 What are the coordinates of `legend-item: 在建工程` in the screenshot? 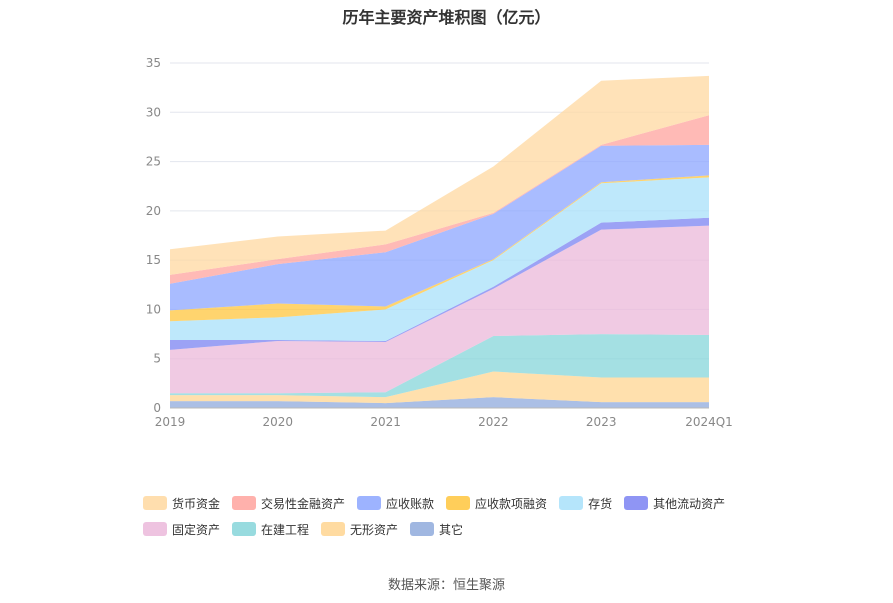 It's located at (270, 529).